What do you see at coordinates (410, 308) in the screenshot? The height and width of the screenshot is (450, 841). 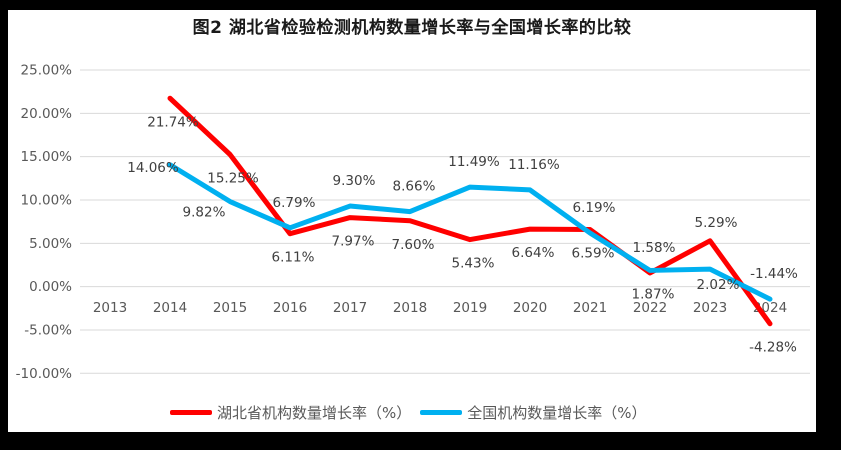 I see `x-axis-tick-label: 2018` at bounding box center [410, 308].